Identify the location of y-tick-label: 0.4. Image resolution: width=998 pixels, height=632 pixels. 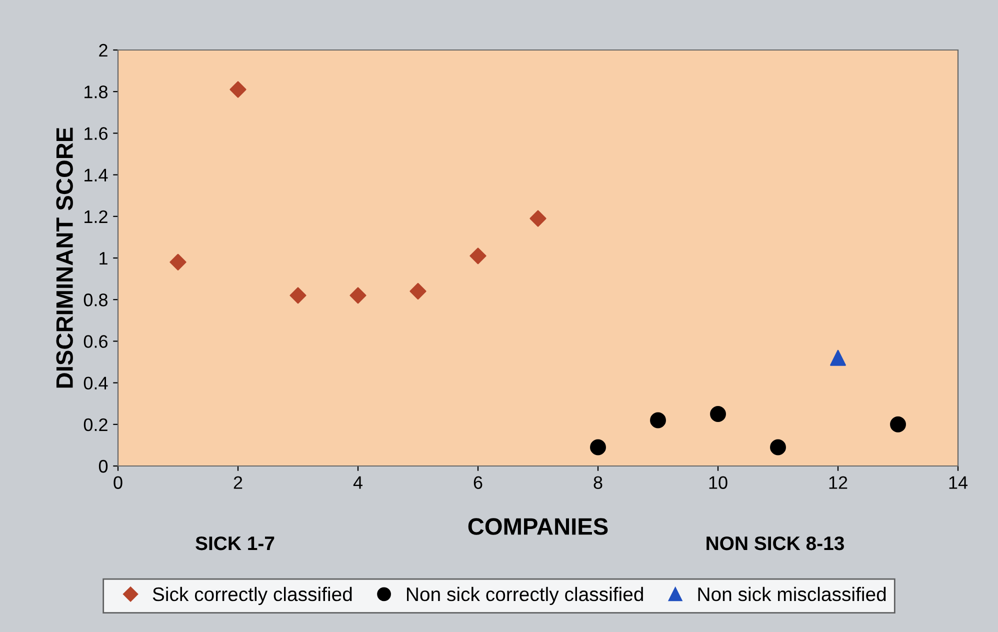
(96, 383).